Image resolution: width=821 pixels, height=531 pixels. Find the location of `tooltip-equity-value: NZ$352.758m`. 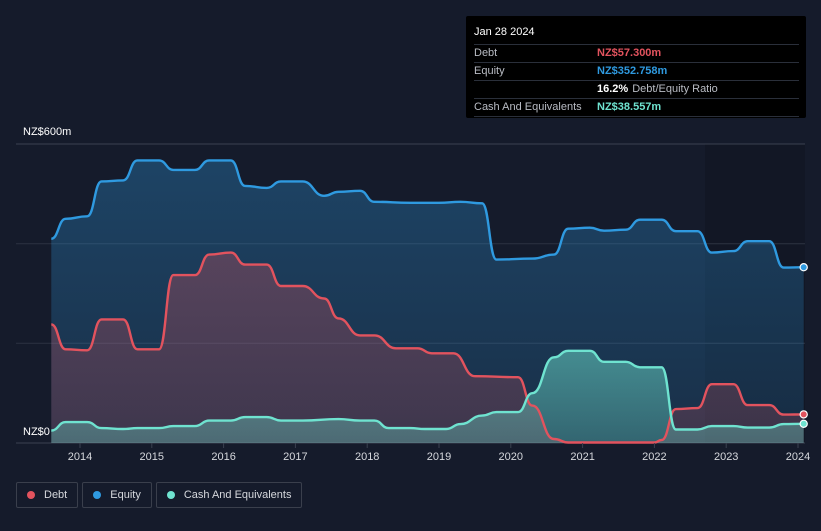

tooltip-equity-value: NZ$352.758m is located at coordinates (632, 71).